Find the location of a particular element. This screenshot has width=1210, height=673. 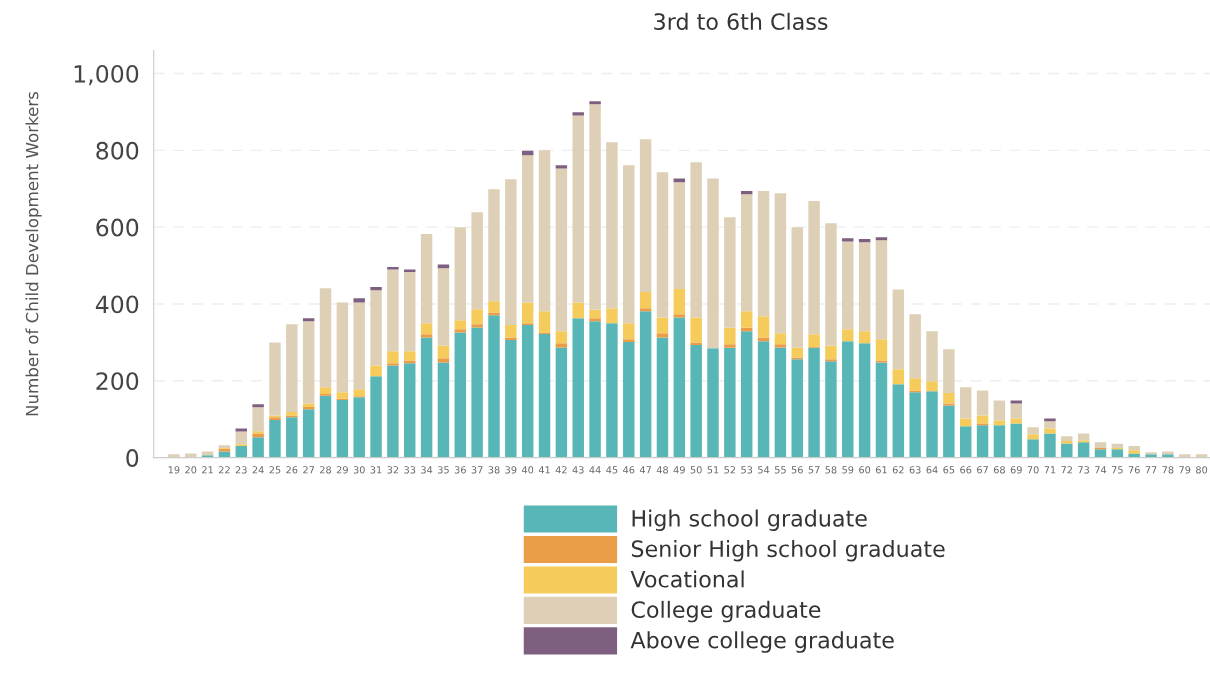

x-tick-label: 29 is located at coordinates (342, 470).